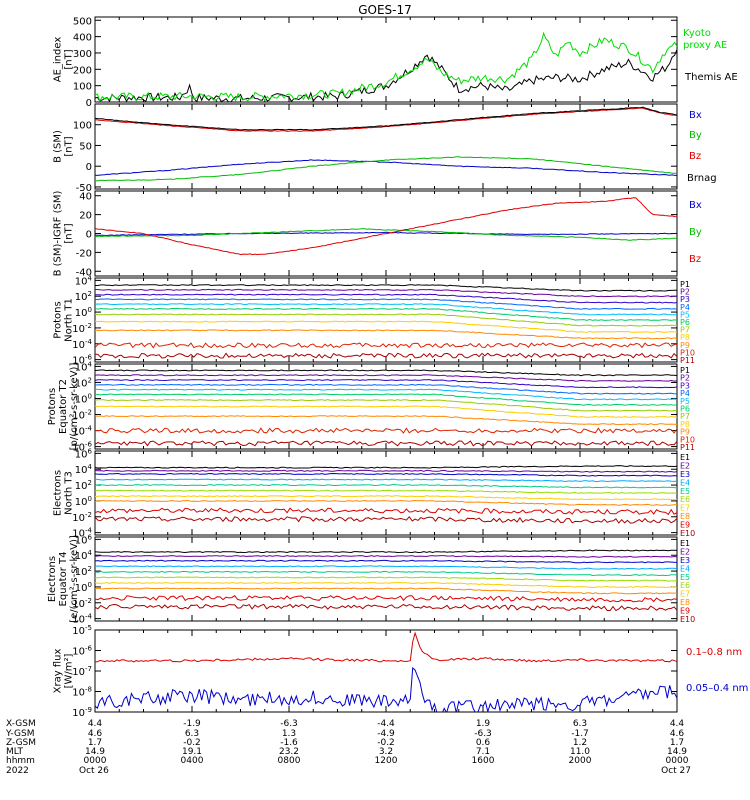 This screenshot has height=800, width=750. I want to click on x-axis-row-label: 2022, so click(17, 771).